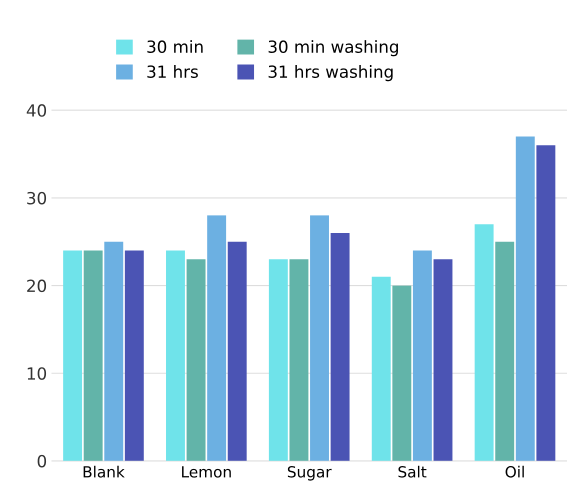 This screenshot has width=578, height=501. What do you see at coordinates (175, 46) in the screenshot?
I see `legend-label: 30 min` at bounding box center [175, 46].